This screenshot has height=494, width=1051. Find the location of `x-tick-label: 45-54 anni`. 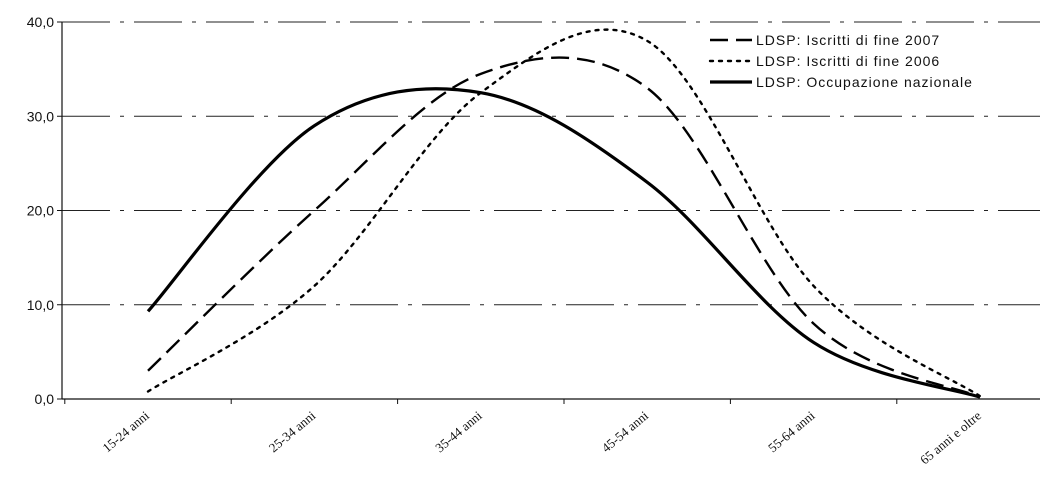

x-tick-label: 45-54 anni is located at coordinates (625, 432).